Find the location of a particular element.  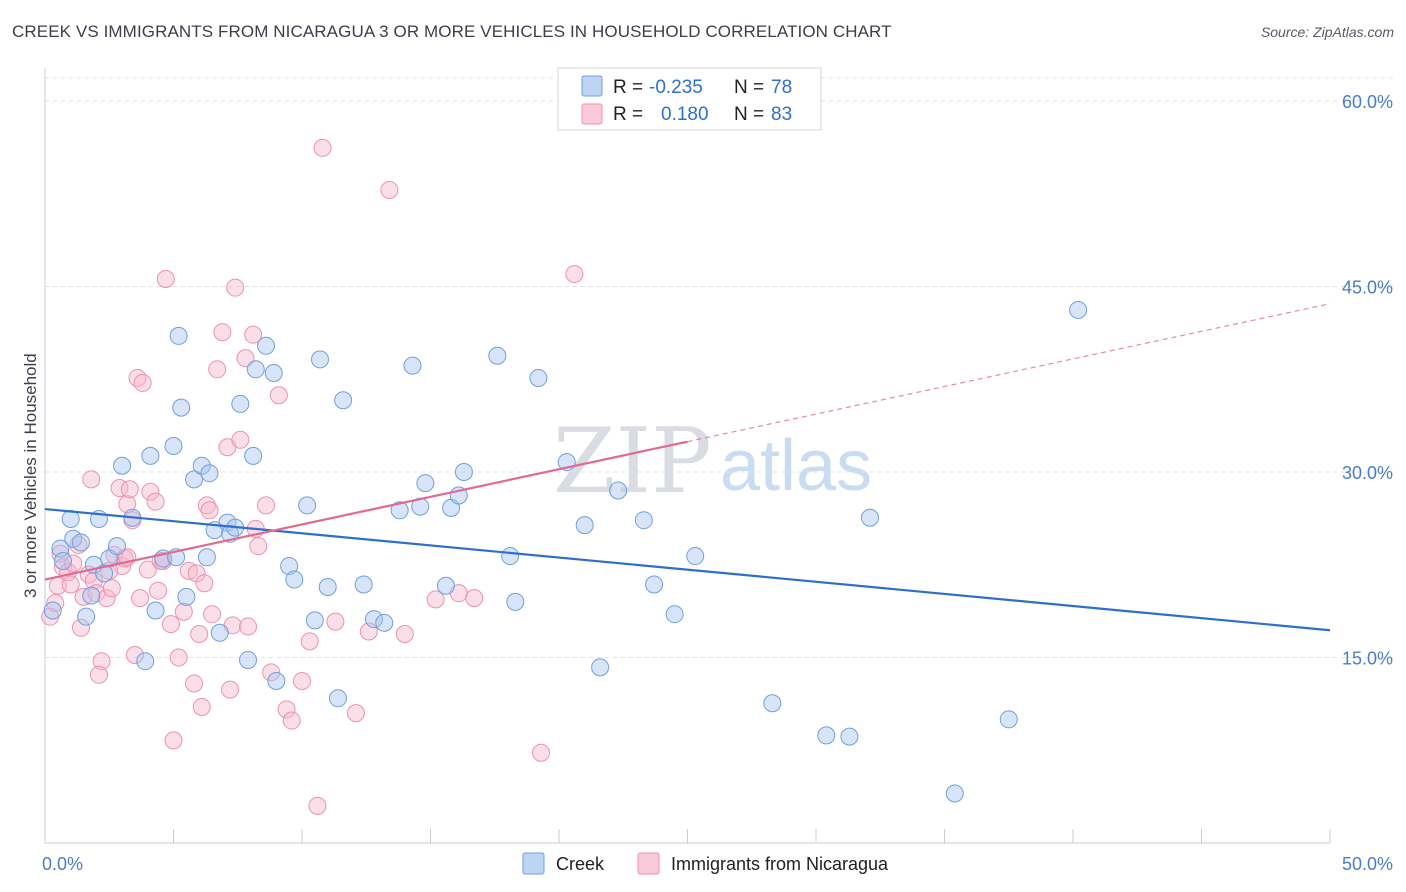

legend-creek-r-label: R = is located at coordinates (628, 87).